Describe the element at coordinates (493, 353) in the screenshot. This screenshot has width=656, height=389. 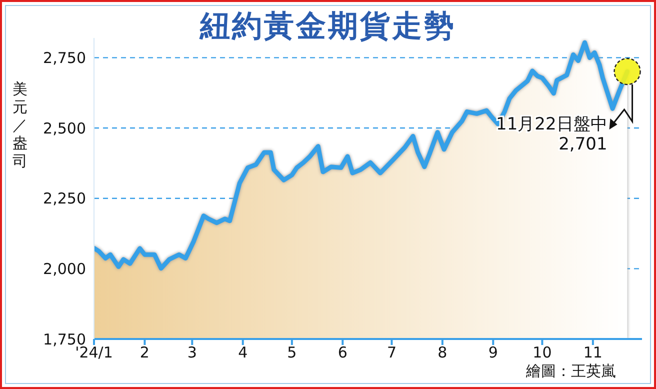
I see `x-tick-label: 9` at that location.